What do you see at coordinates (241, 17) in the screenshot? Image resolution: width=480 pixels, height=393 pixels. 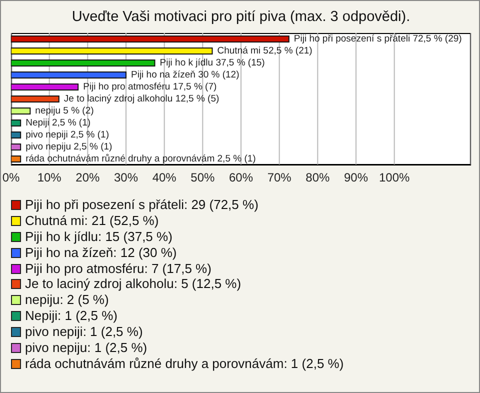 I see `chart-title: Uveďte Vaši motivaci pro pití piva (max. 3 odpovědi).` at bounding box center [241, 17].